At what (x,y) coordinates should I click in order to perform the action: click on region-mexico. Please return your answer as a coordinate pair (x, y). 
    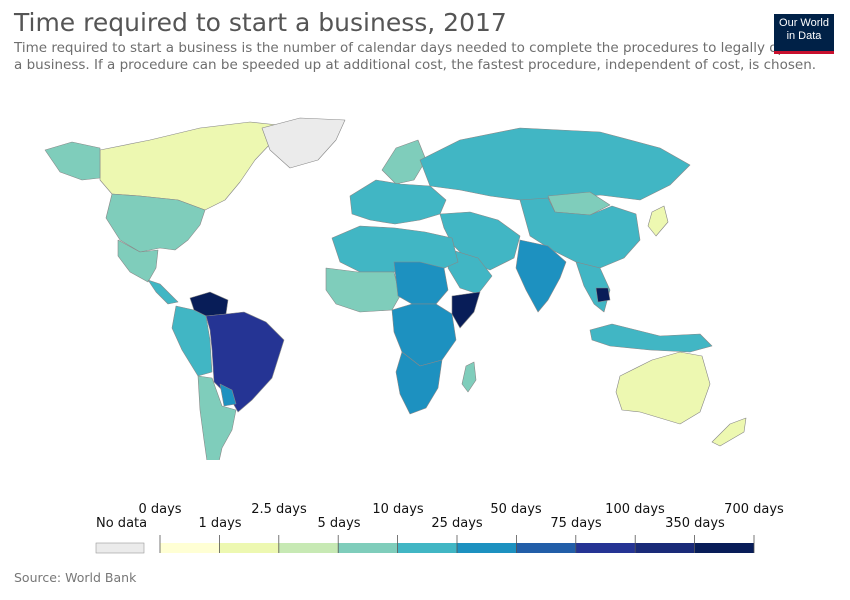
    Looking at the image, I should click on (138, 261).